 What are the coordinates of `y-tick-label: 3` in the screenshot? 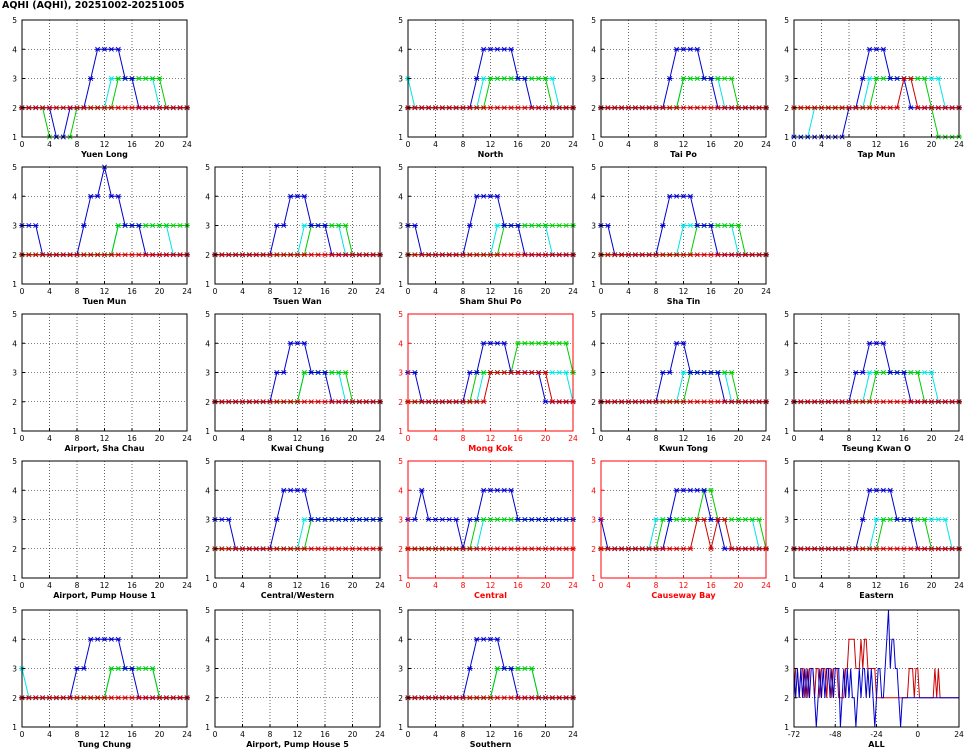 It's located at (593, 226).